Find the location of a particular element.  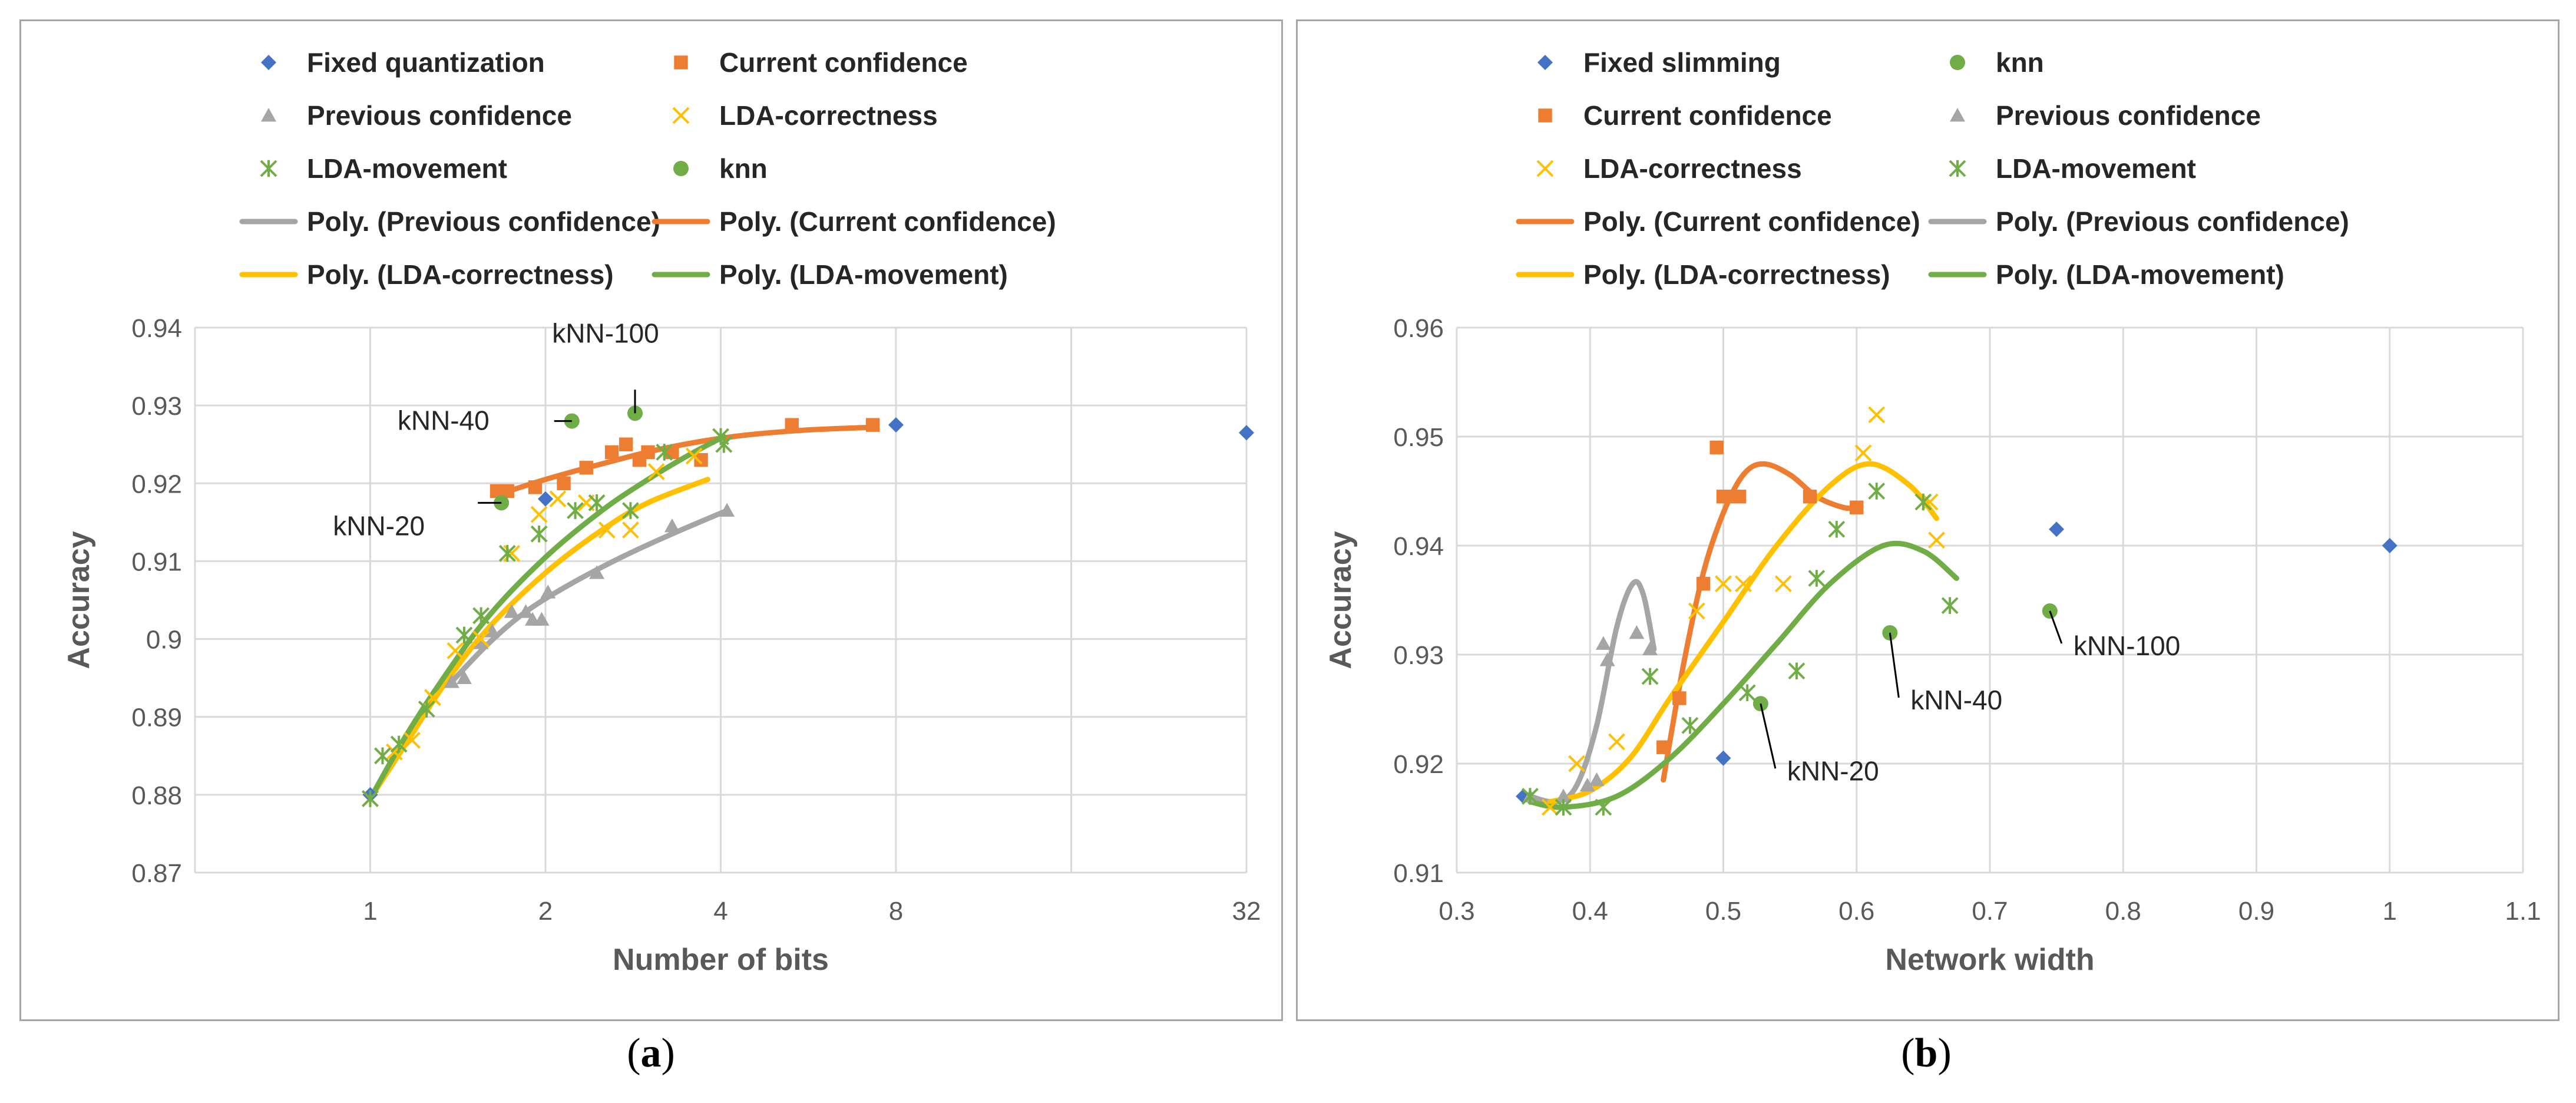

legend-label: LDA-movement is located at coordinates (407, 168).